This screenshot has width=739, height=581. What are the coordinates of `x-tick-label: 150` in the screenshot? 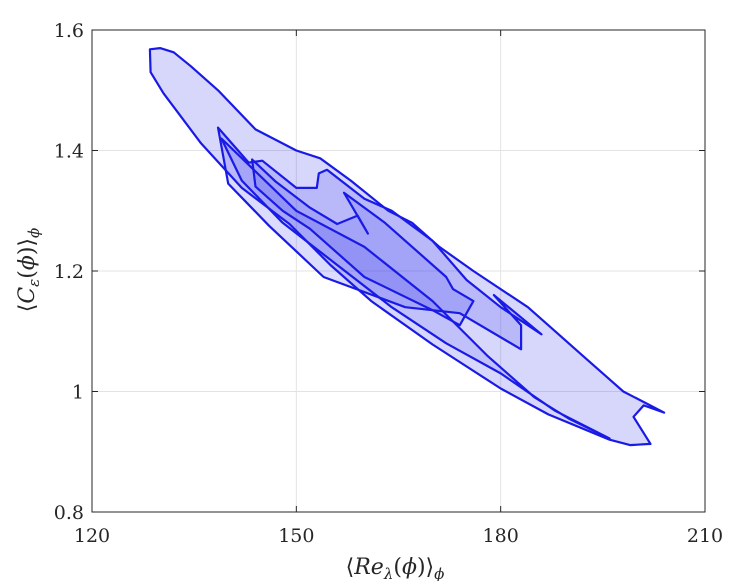 It's located at (296, 536).